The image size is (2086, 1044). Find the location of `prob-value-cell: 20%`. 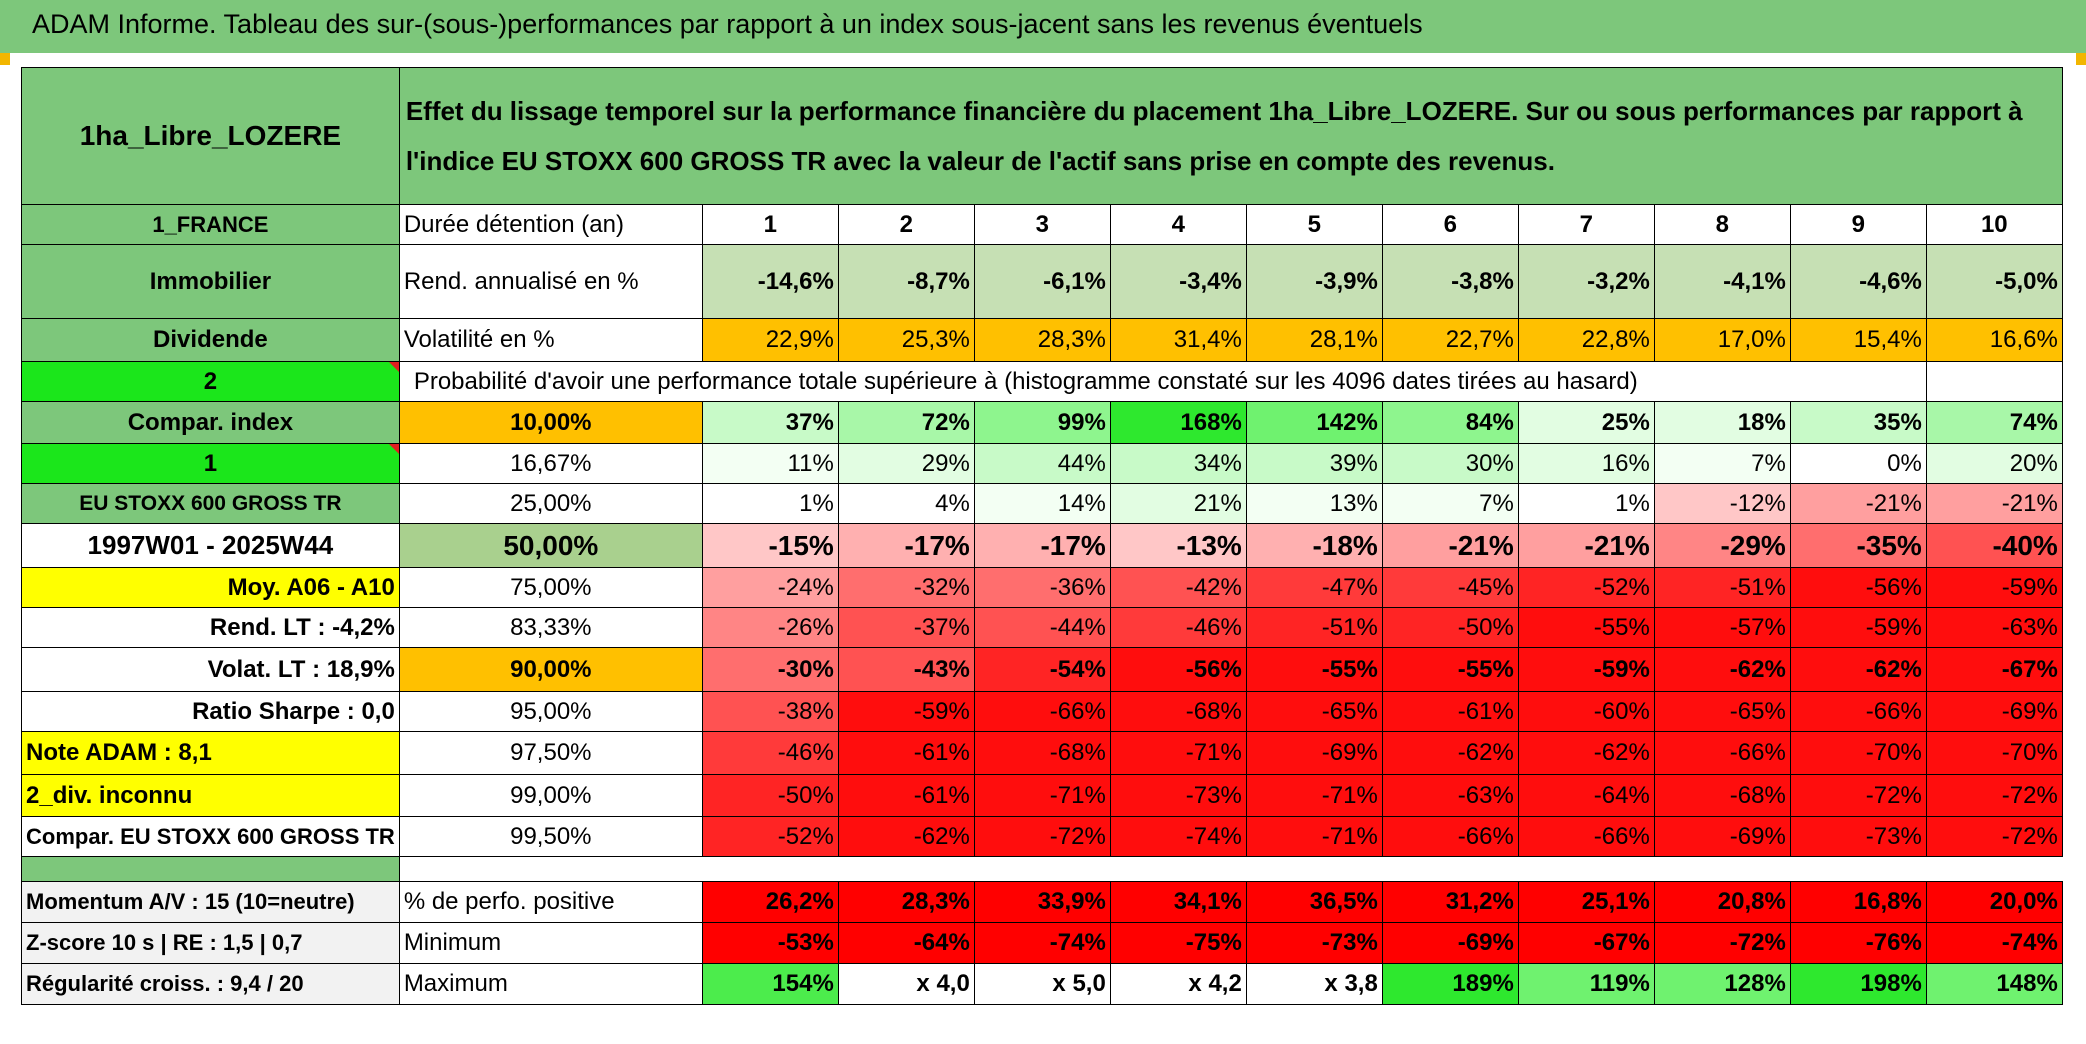

prob-value-cell: 20% is located at coordinates (1994, 463).